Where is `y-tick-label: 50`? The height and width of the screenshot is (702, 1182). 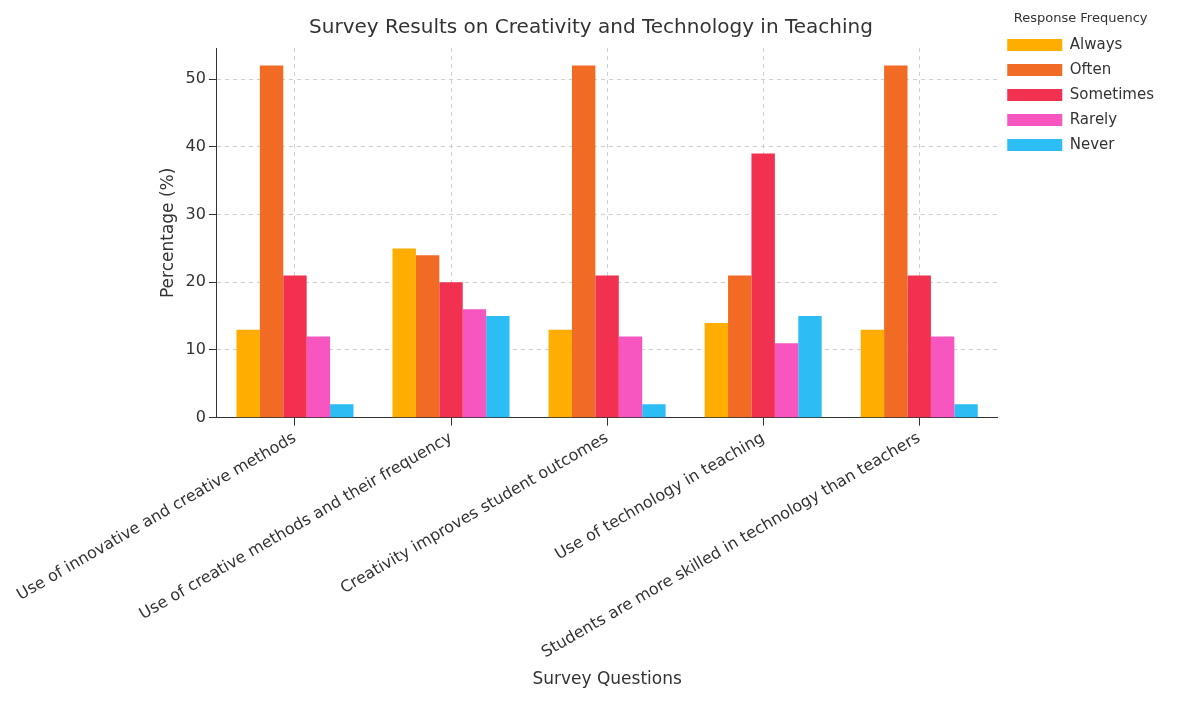 y-tick-label: 50 is located at coordinates (195, 78).